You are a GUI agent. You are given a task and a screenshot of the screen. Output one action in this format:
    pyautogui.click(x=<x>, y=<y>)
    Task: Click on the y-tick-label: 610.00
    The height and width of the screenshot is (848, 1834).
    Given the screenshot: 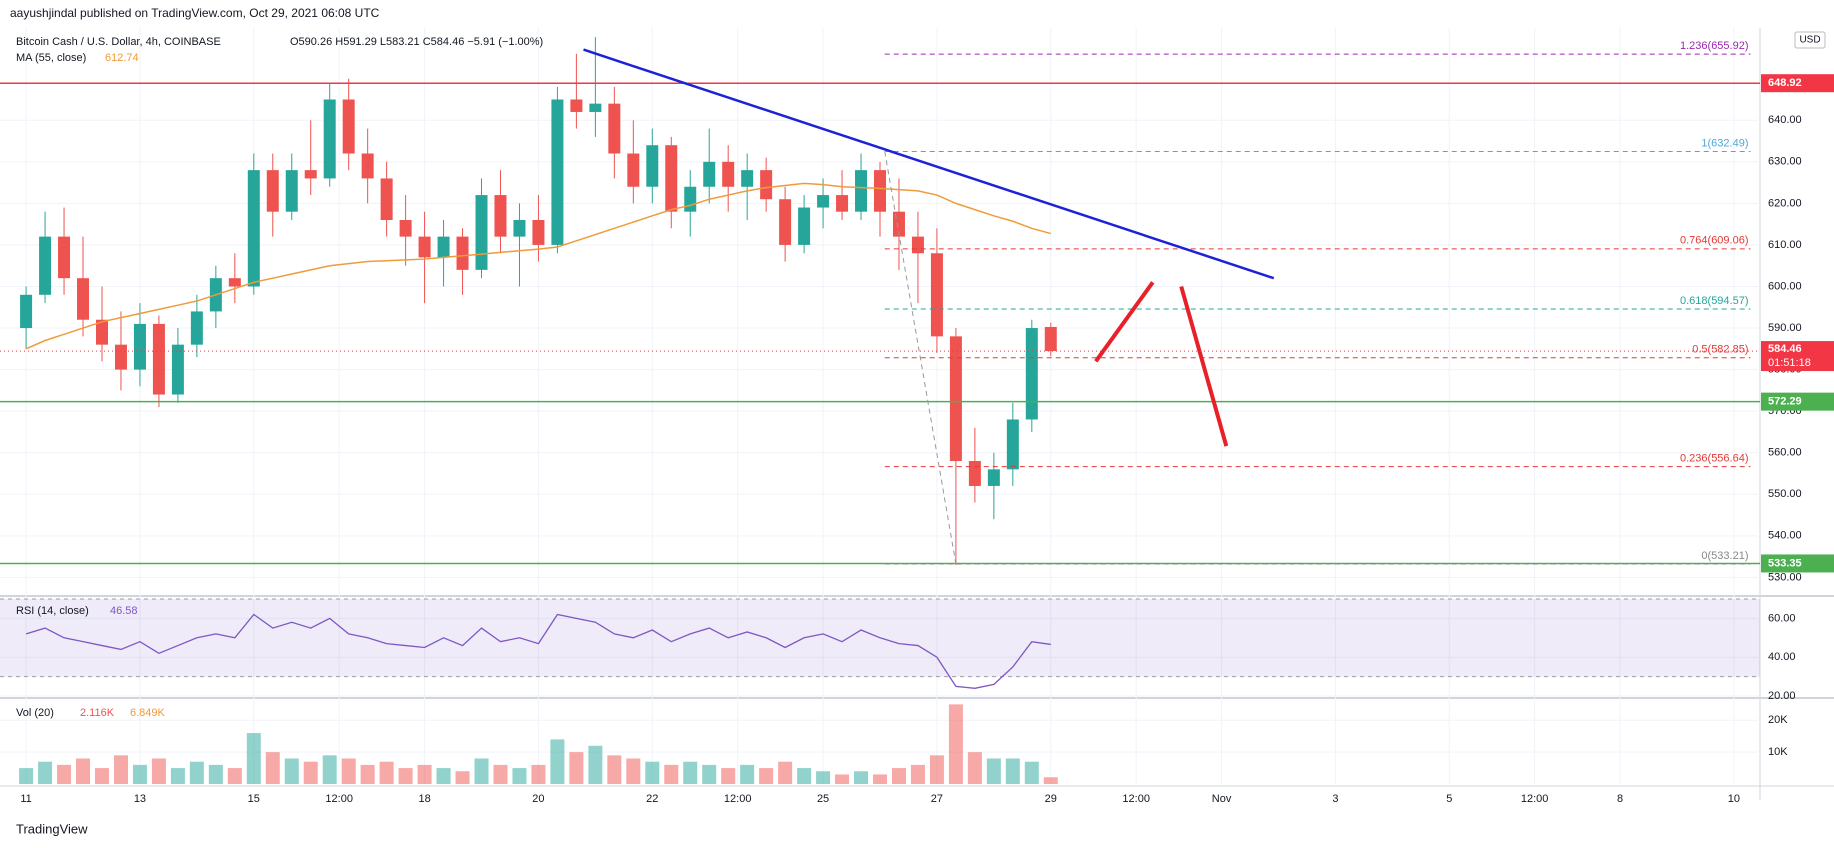 What is the action you would take?
    pyautogui.click(x=1785, y=245)
    